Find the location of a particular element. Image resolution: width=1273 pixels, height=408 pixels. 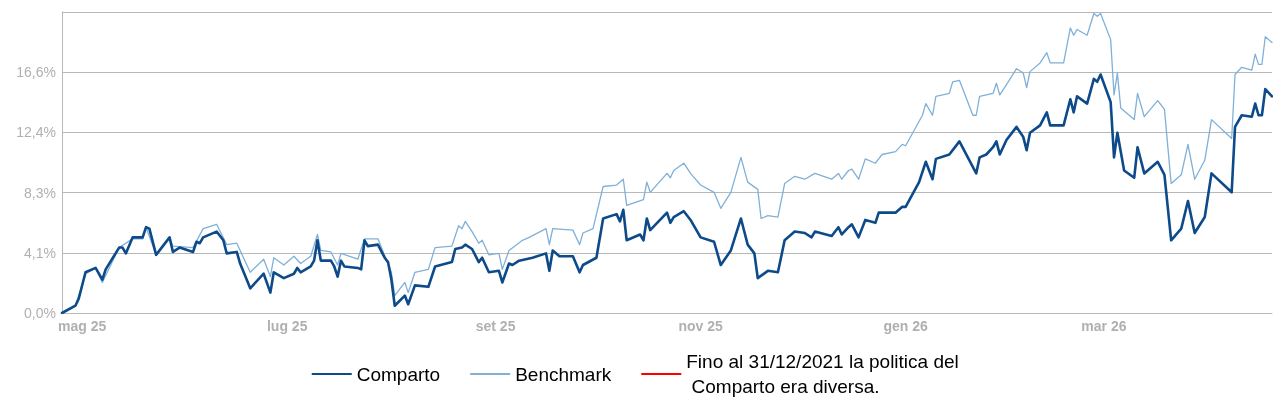

x-tick-label: lug 25 is located at coordinates (287, 326).